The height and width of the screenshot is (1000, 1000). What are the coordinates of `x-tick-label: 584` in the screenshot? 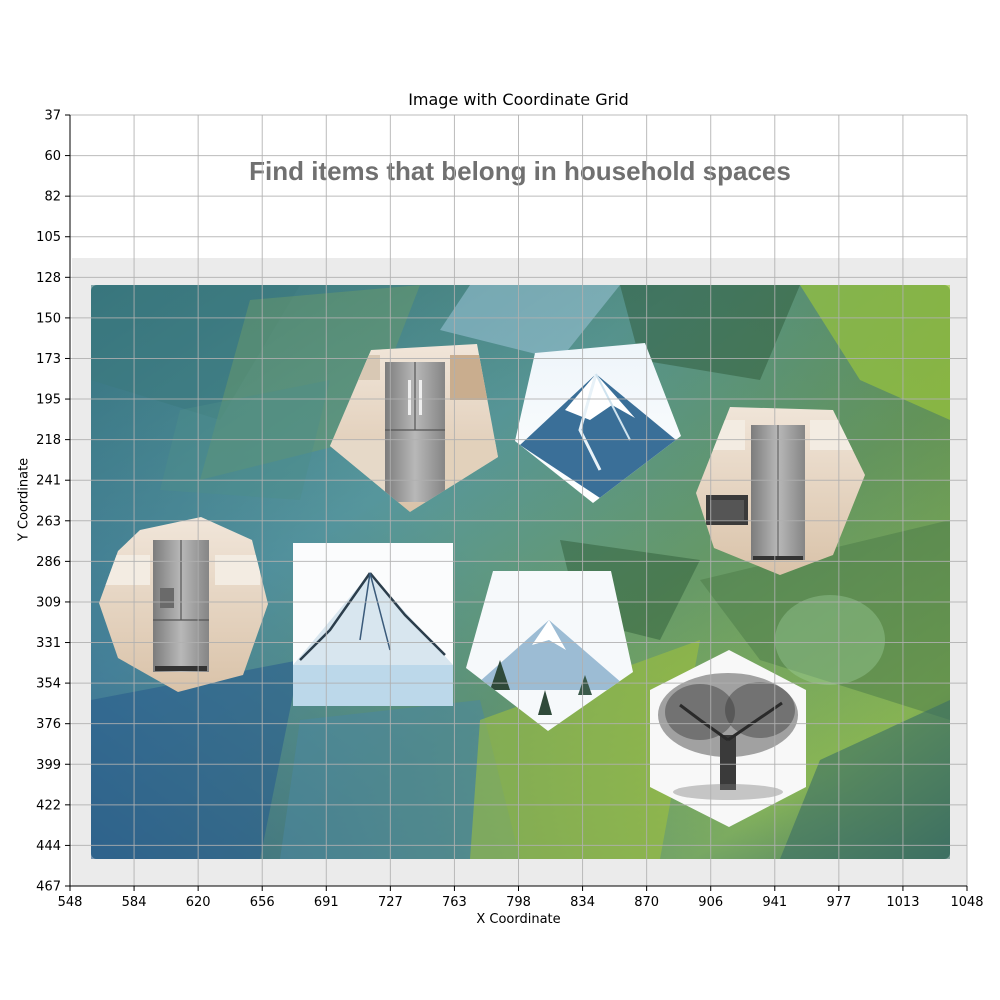 It's located at (134, 902).